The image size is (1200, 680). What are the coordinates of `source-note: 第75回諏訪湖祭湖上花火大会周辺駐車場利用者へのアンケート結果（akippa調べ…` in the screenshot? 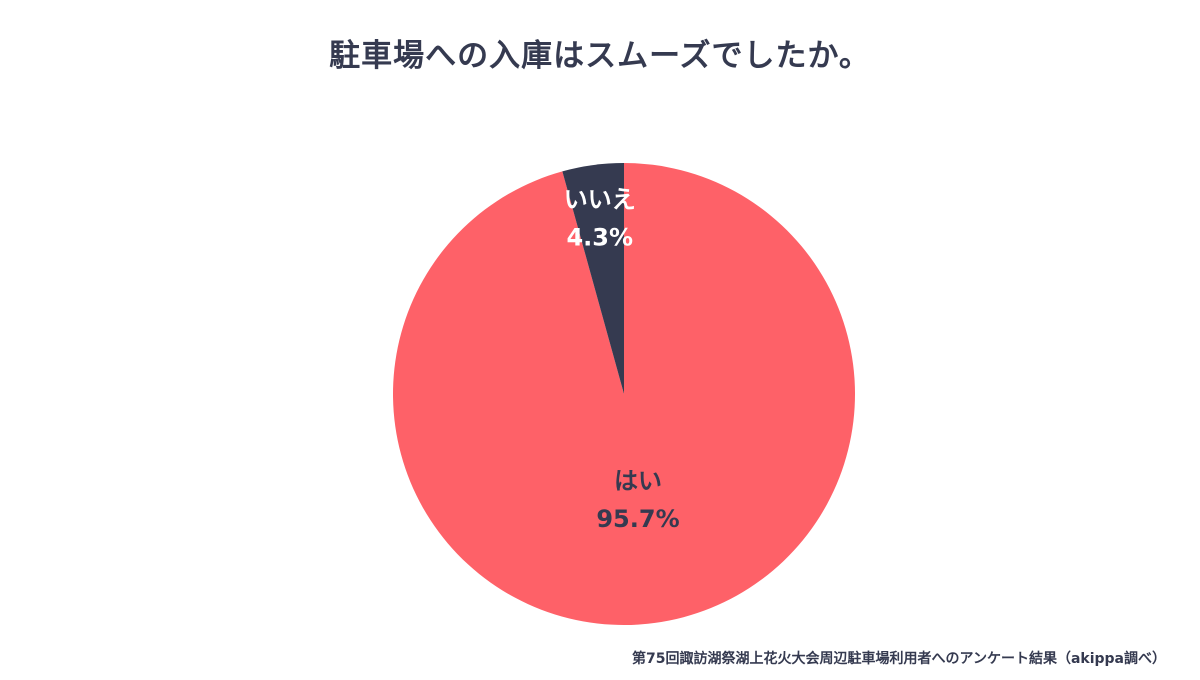 It's located at (899, 659).